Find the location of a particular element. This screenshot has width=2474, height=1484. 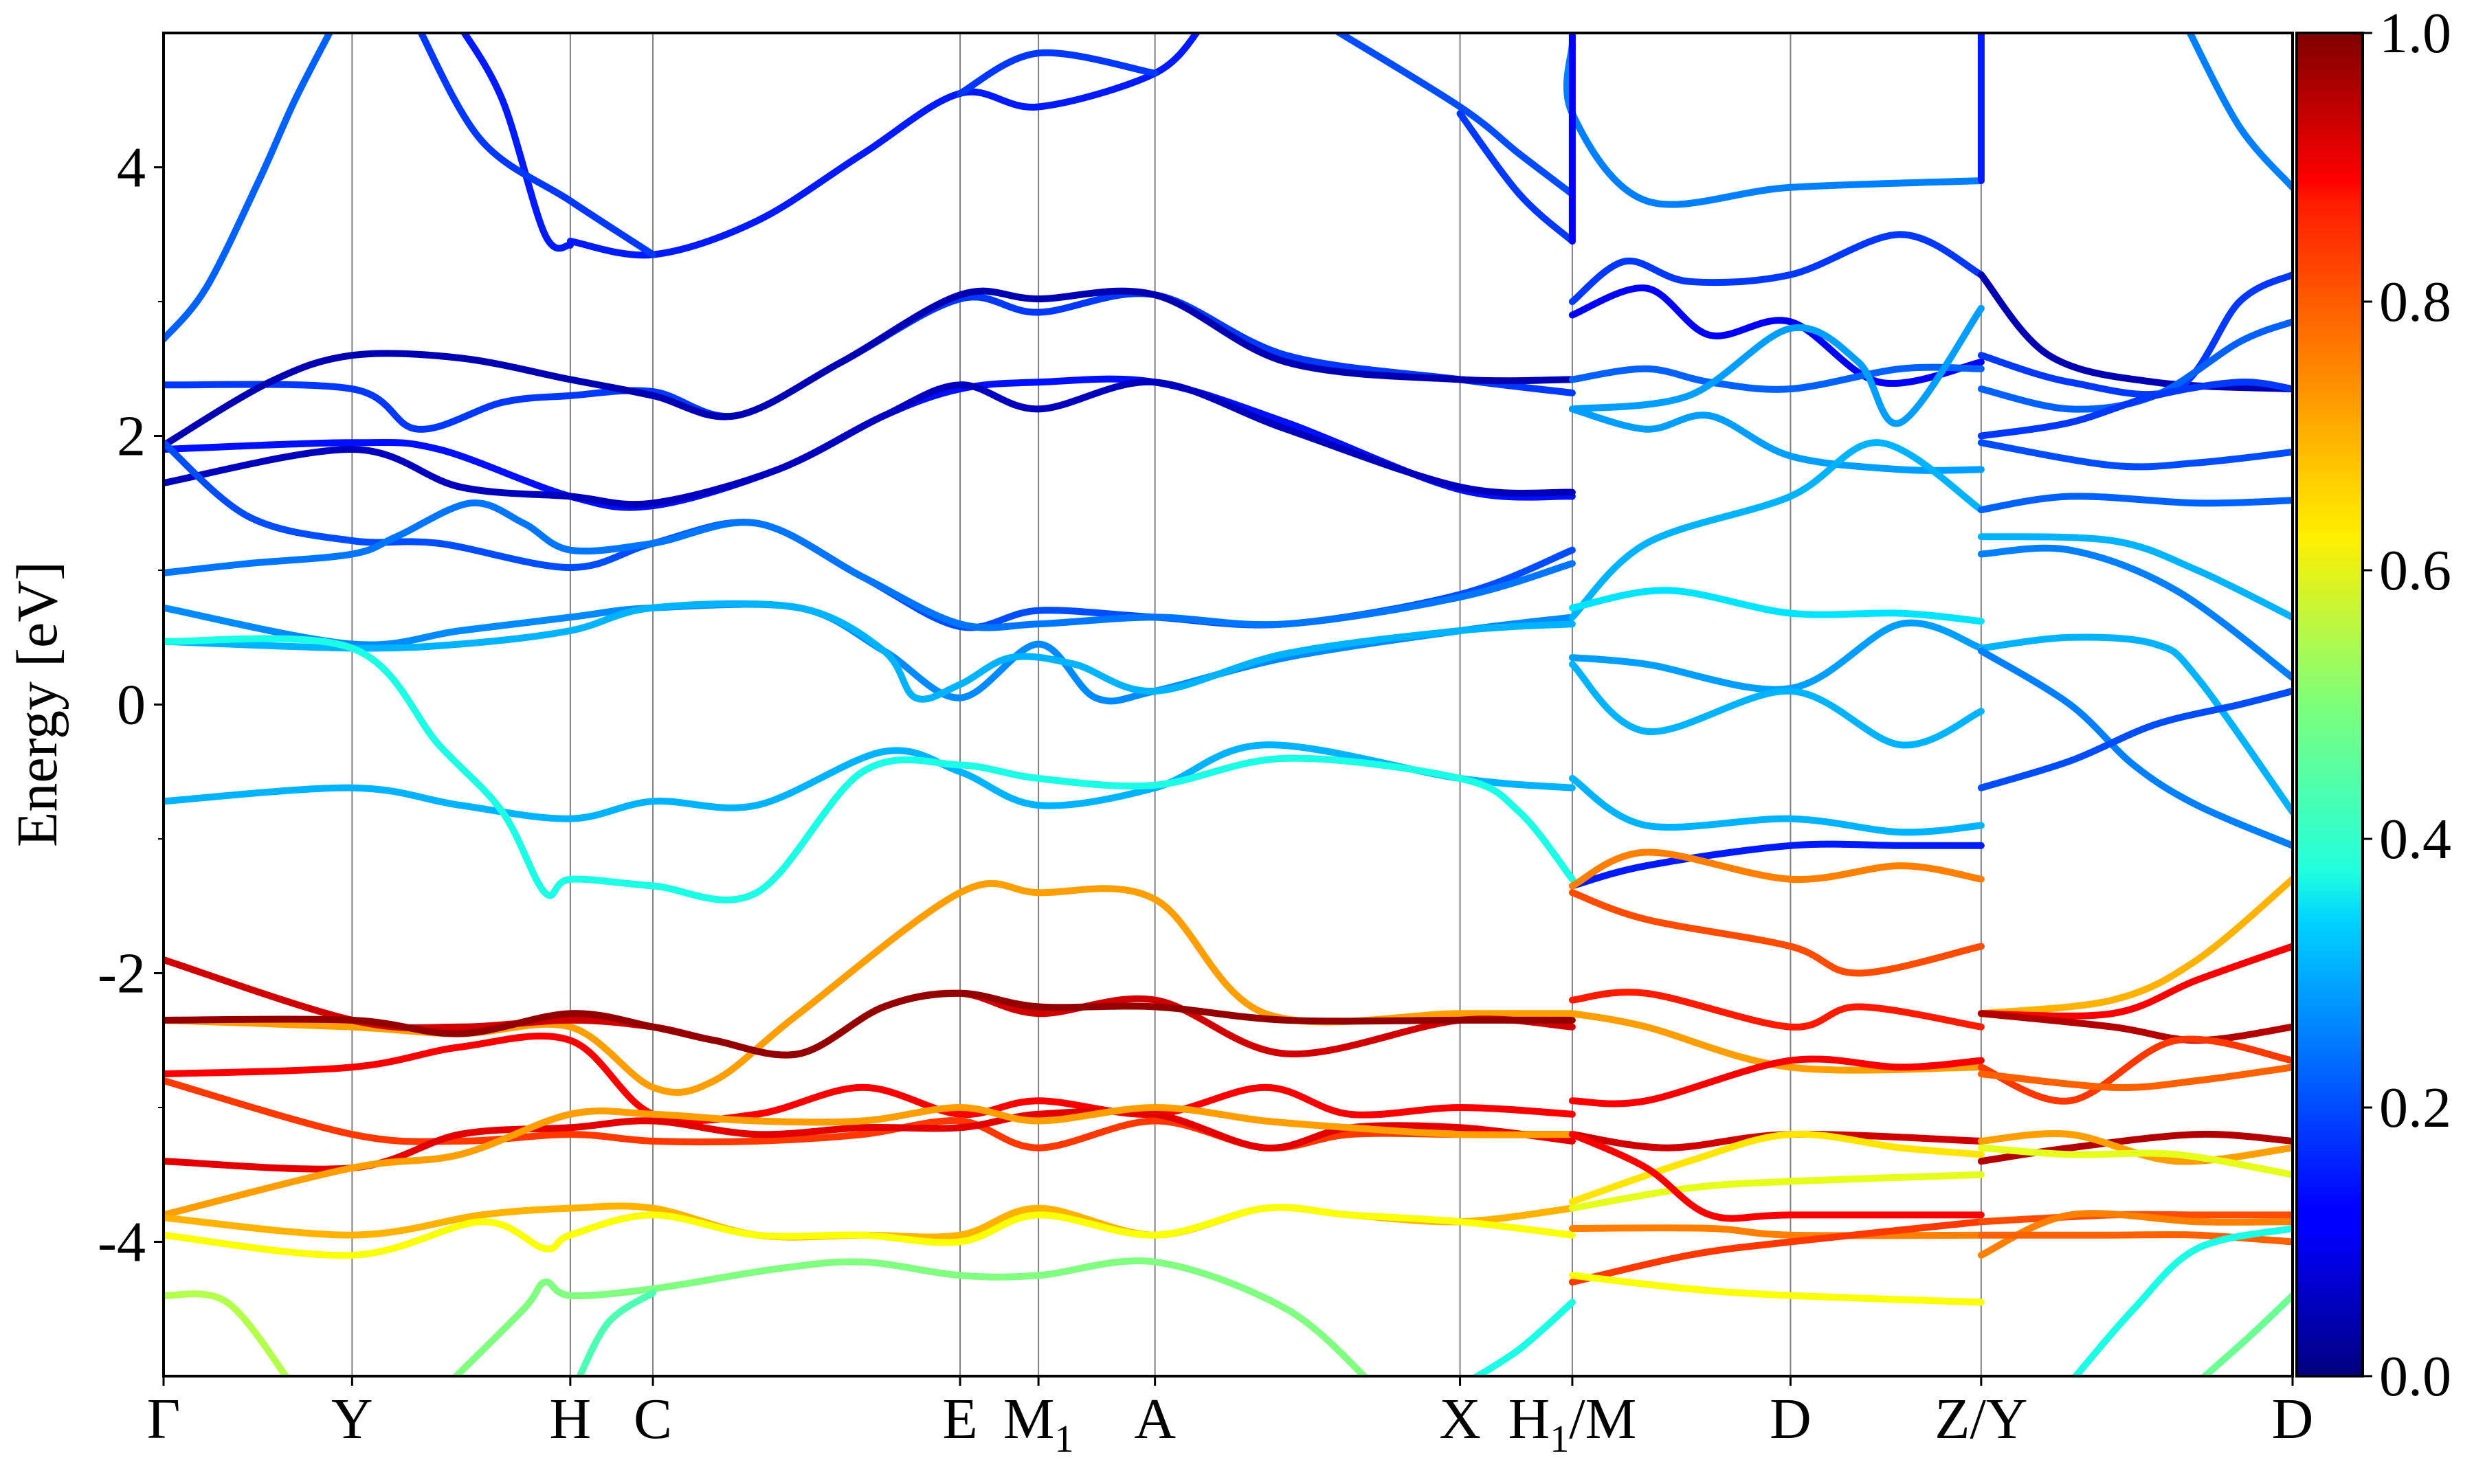

x-tick-label: E is located at coordinates (959, 1419).